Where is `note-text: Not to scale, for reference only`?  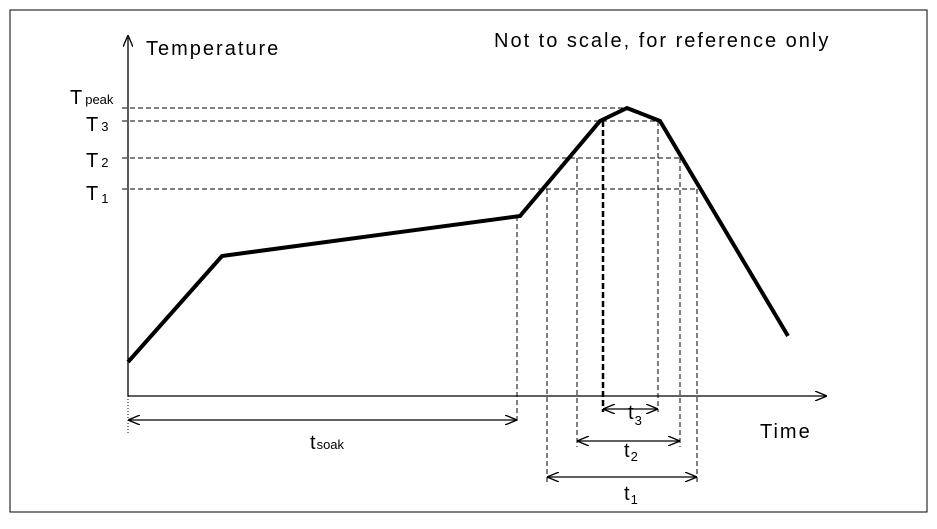 note-text: Not to scale, for reference only is located at coordinates (662, 41).